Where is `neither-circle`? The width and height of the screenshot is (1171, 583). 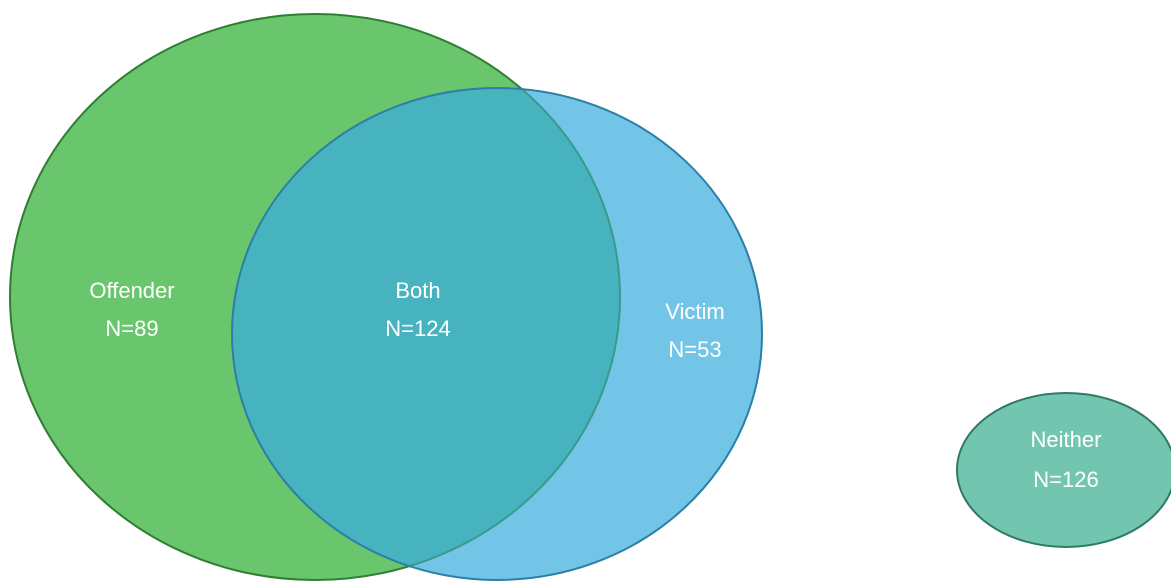 neither-circle is located at coordinates (1063, 470).